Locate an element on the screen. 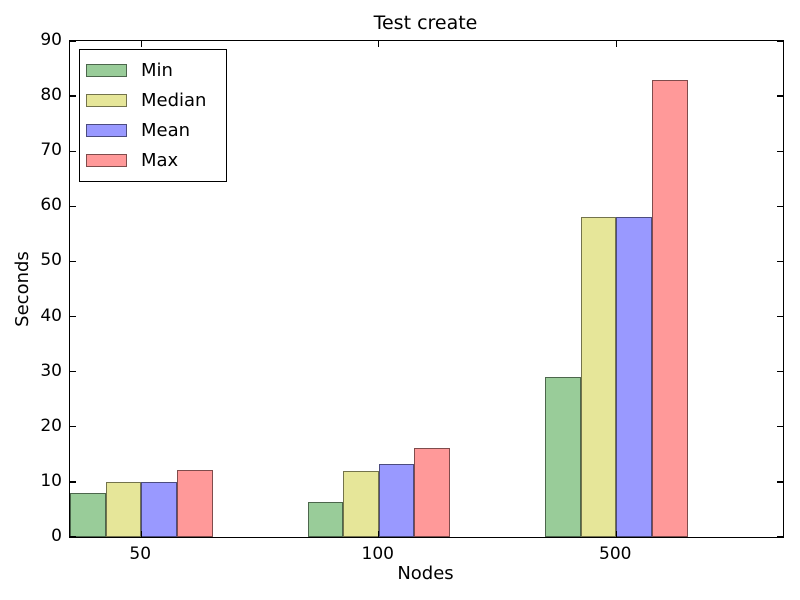  legend-swatch-median is located at coordinates (106, 100).